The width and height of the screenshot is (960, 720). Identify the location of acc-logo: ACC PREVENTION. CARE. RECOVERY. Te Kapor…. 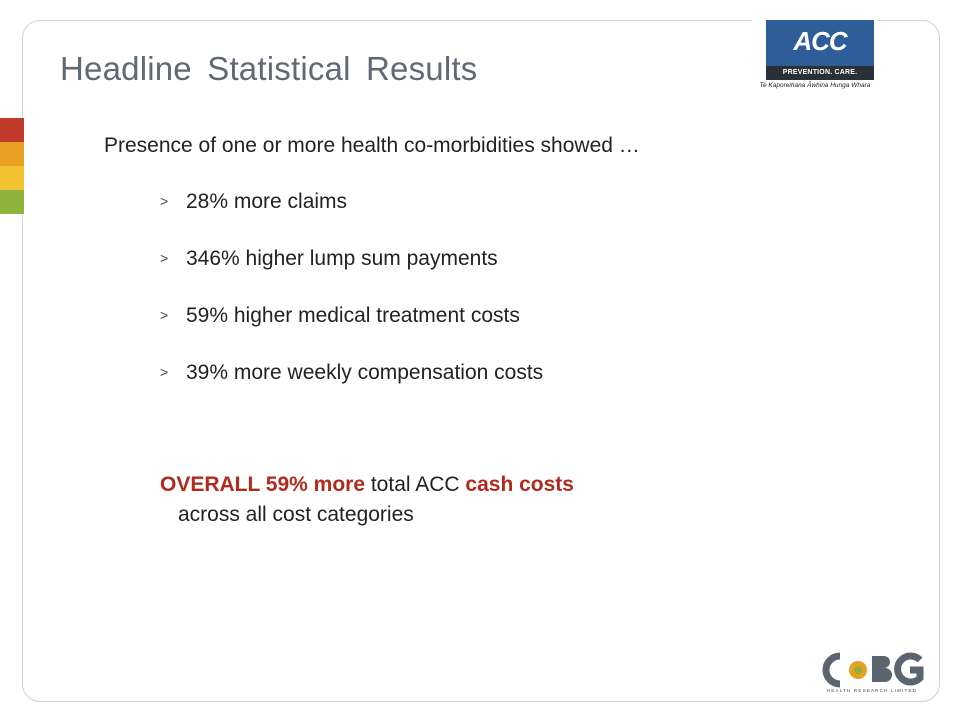
(815, 60).